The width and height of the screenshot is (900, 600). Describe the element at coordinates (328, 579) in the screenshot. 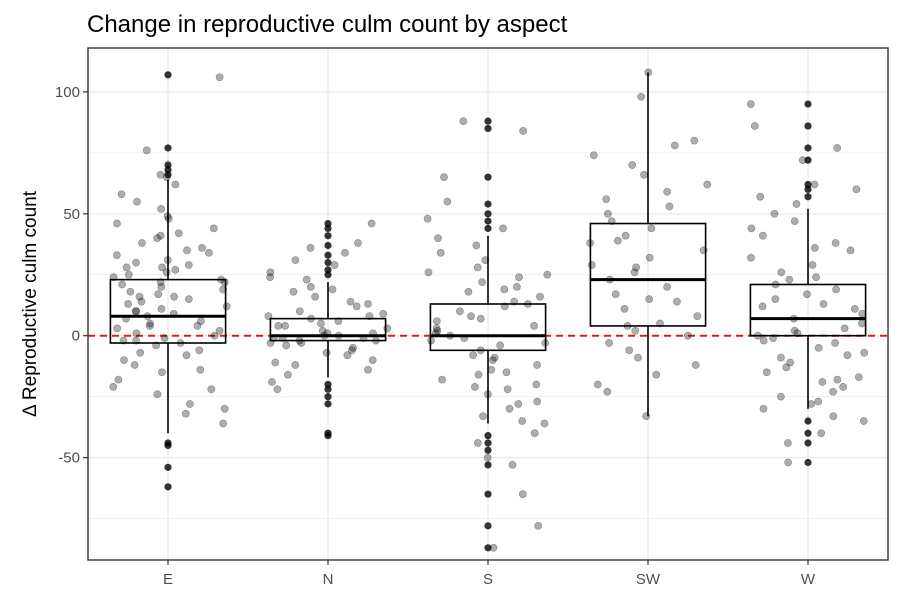

I see `x-tick-label: N` at that location.